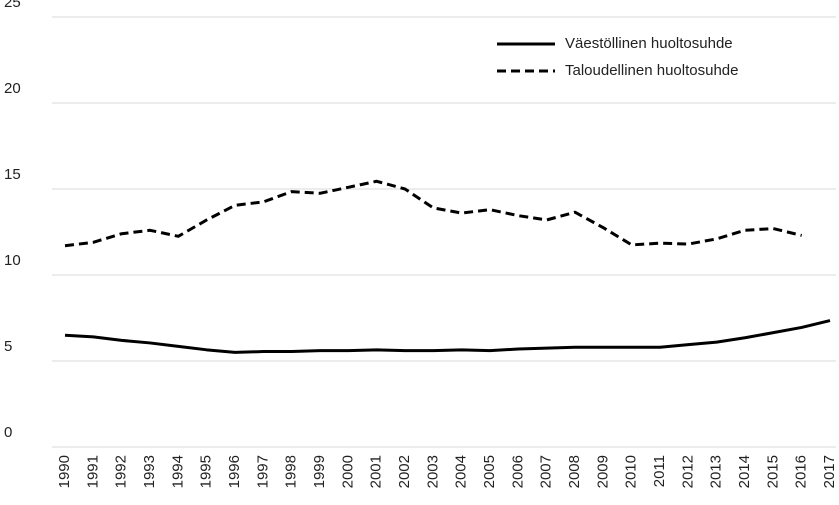 The image size is (839, 505). I want to click on x-tick-label: 2005, so click(489, 471).